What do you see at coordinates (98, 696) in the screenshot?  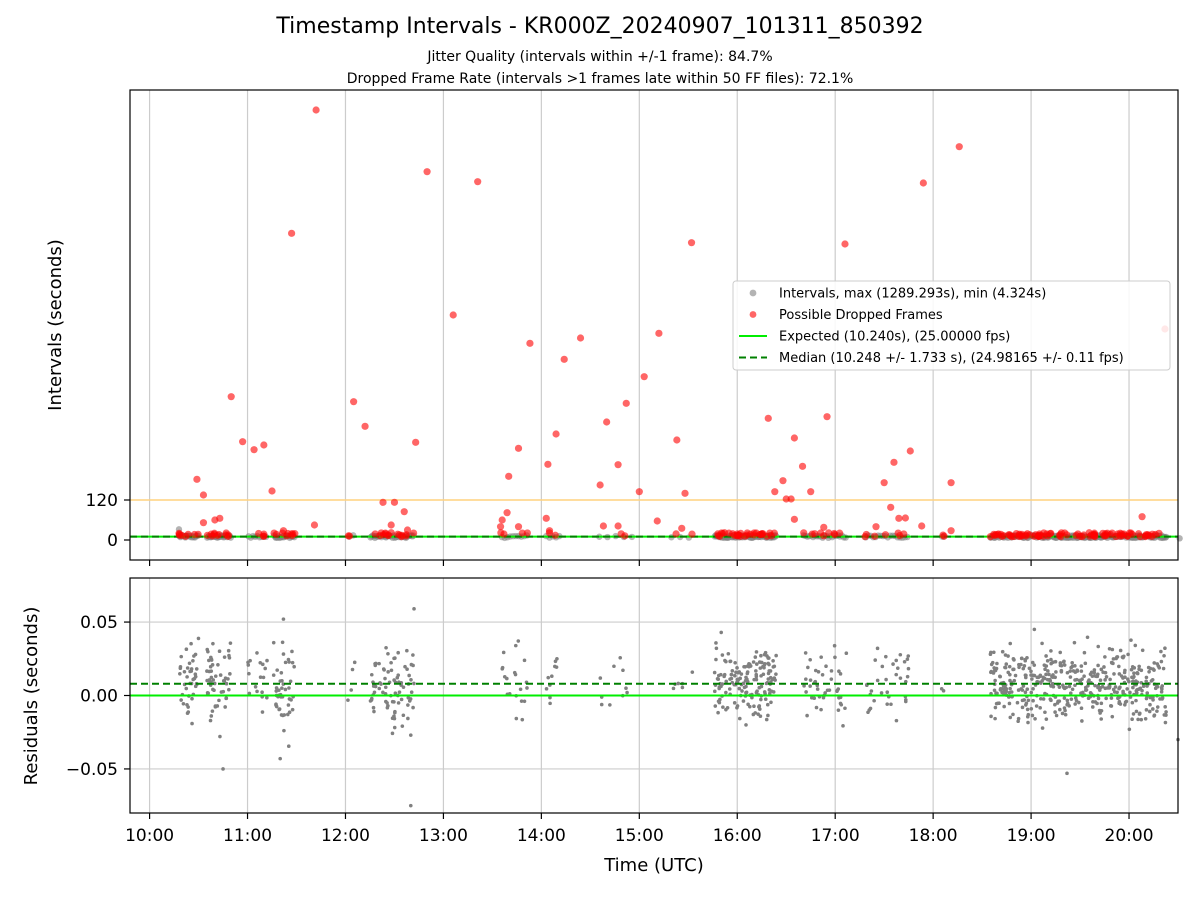 I see `residuals-y-ticks: 0.05 0.00 −0.05` at bounding box center [98, 696].